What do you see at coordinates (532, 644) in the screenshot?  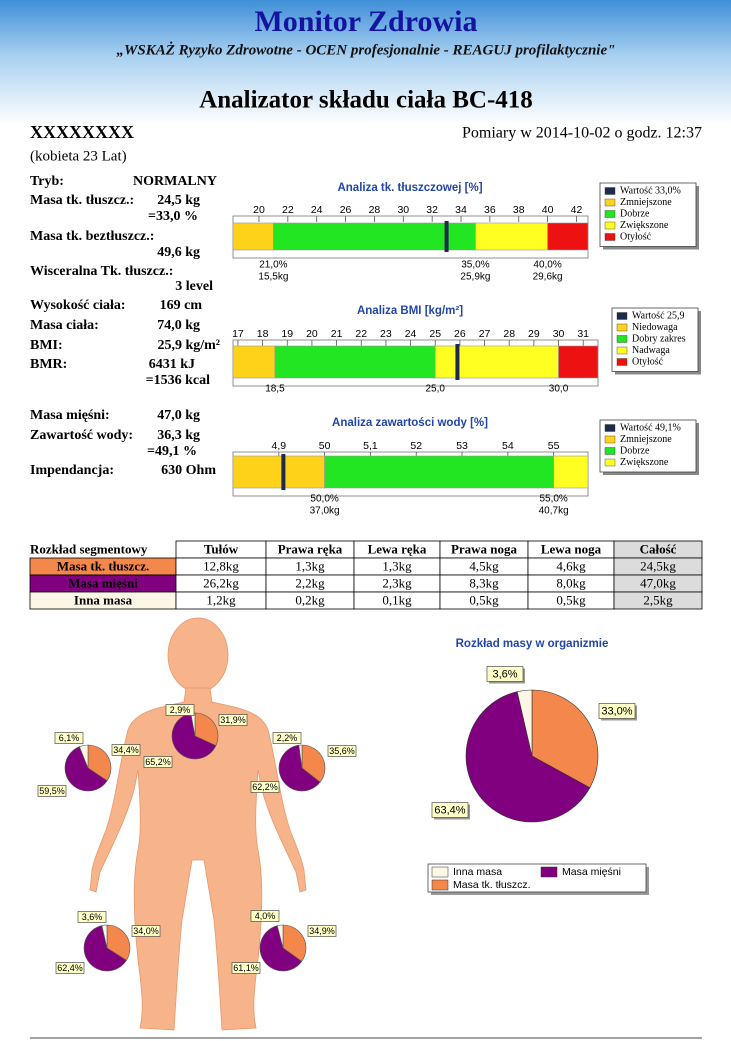 I see `pie-title: Rozkład masy w organizmie` at bounding box center [532, 644].